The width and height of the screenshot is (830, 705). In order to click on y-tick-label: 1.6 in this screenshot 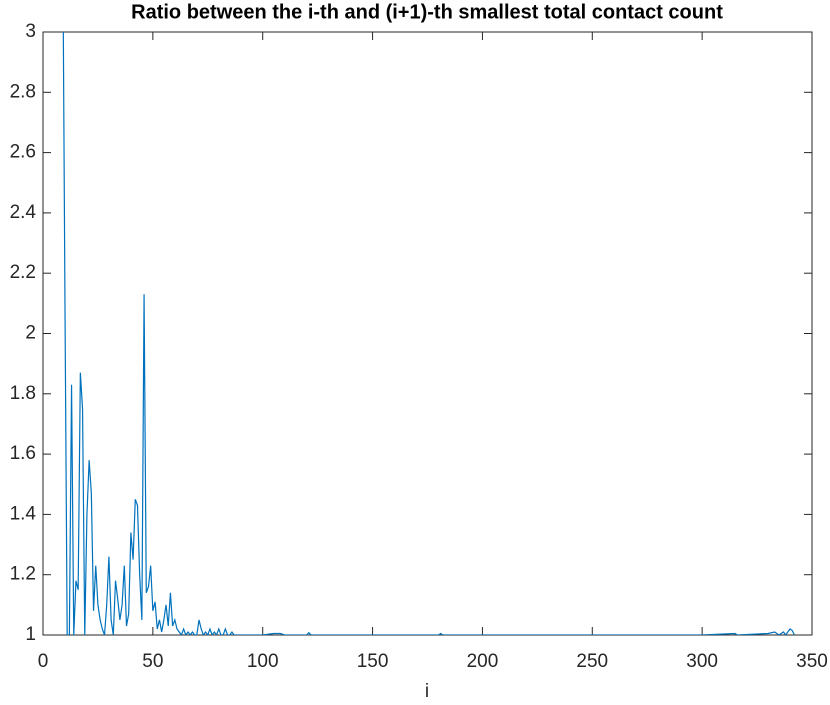, I will do `click(23, 453)`.